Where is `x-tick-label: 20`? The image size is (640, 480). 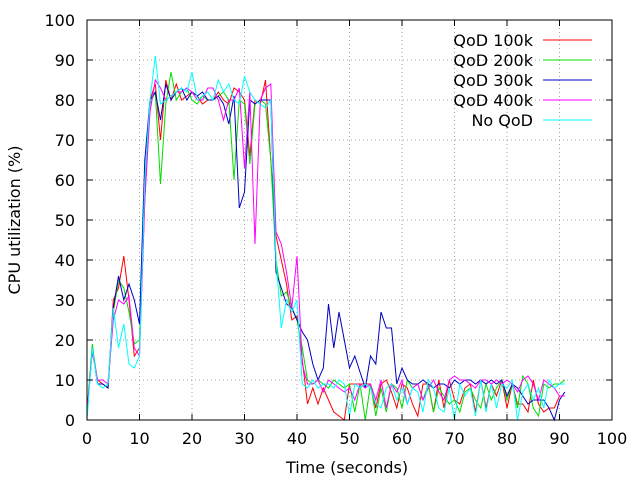 x-tick-label: 20 is located at coordinates (192, 438).